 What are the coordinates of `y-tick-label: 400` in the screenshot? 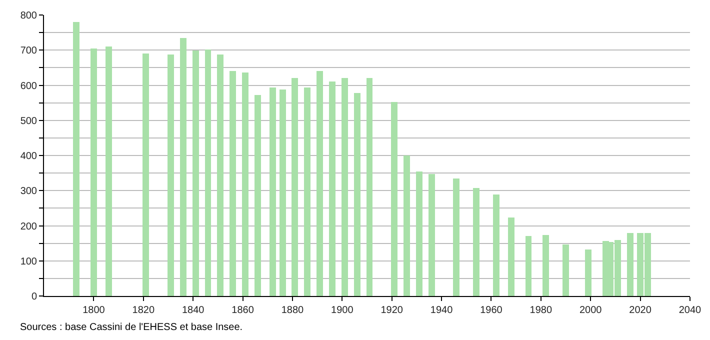 It's located at (29, 156).